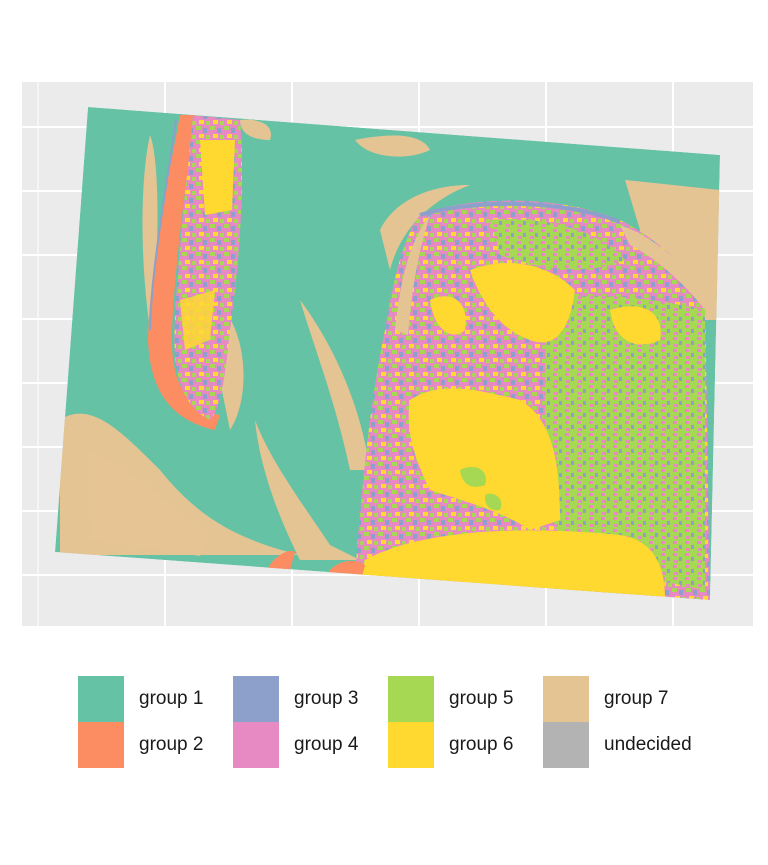 The image size is (768, 865). Describe the element at coordinates (481, 744) in the screenshot. I see `legend-label: group 6` at that location.